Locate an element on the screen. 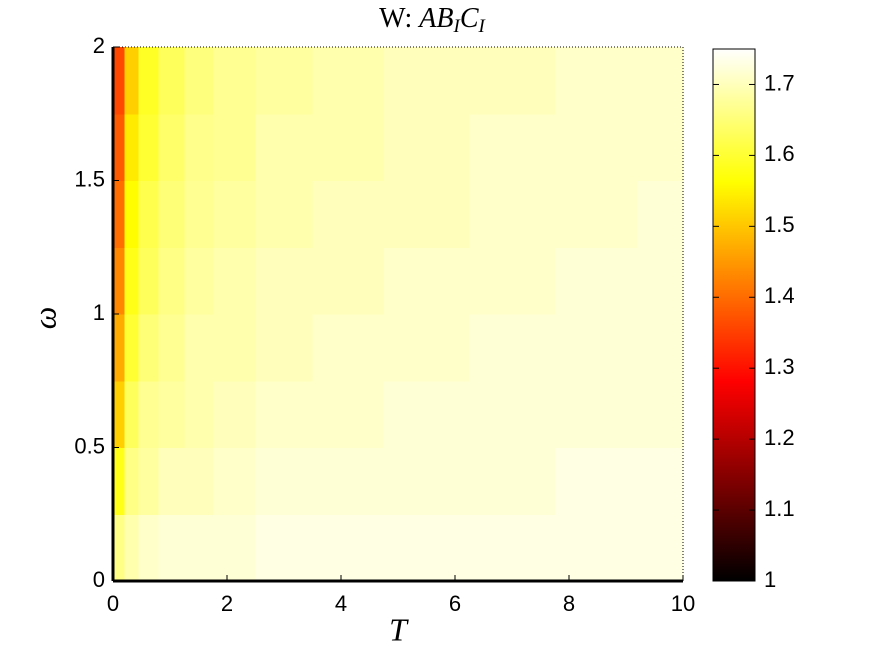 The height and width of the screenshot is (656, 872). colorbar-tick-label: 1 is located at coordinates (770, 579).